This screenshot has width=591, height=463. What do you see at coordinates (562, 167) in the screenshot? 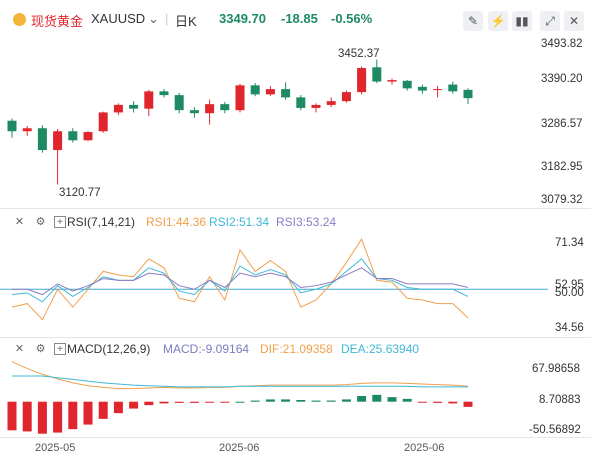
I see `price-tick: 3182.95` at bounding box center [562, 167].